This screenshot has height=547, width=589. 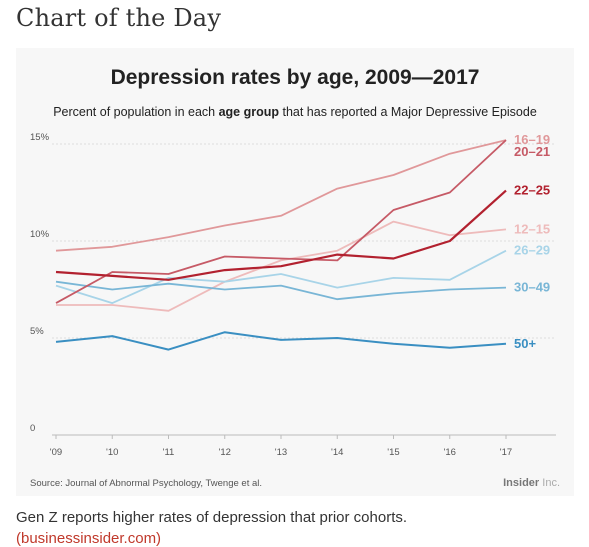 What do you see at coordinates (37, 331) in the screenshot?
I see `y-tick-label: 5%` at bounding box center [37, 331].